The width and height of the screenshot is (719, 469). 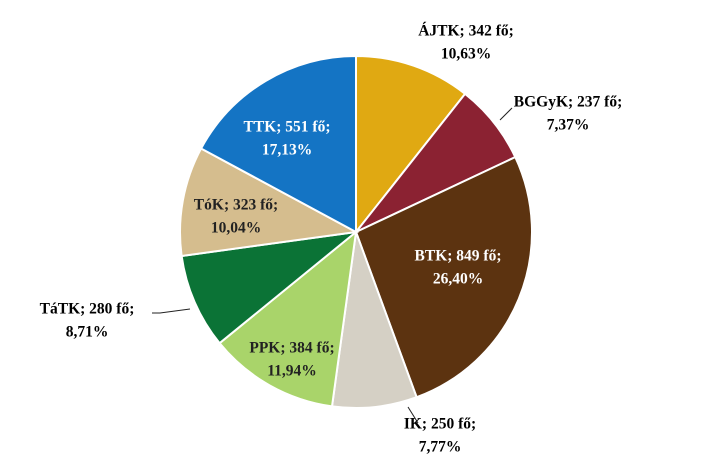 I want to click on slice-label: TTK; 551 fő;, so click(x=287, y=127).